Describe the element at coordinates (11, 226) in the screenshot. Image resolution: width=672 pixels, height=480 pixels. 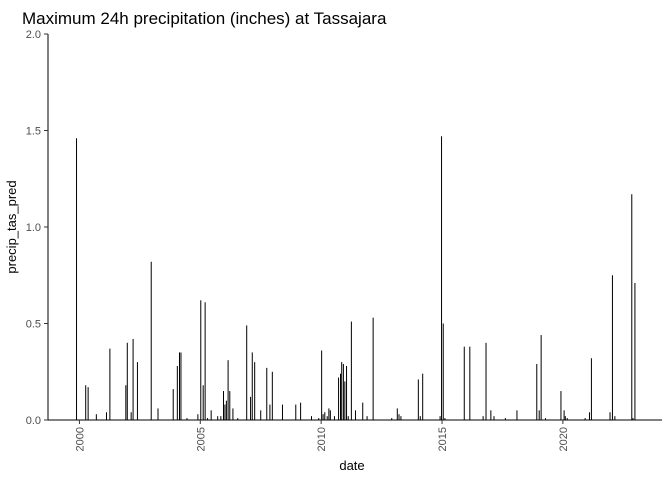
I see `y-axis-title: precip_tas_pred` at that location.